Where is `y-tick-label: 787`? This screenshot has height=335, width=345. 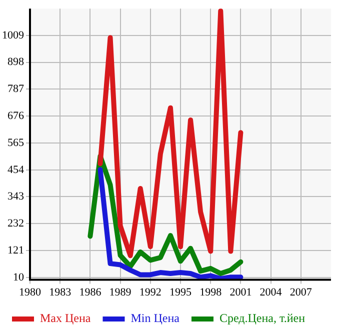 y-tick-label: 787 is located at coordinates (16, 89).